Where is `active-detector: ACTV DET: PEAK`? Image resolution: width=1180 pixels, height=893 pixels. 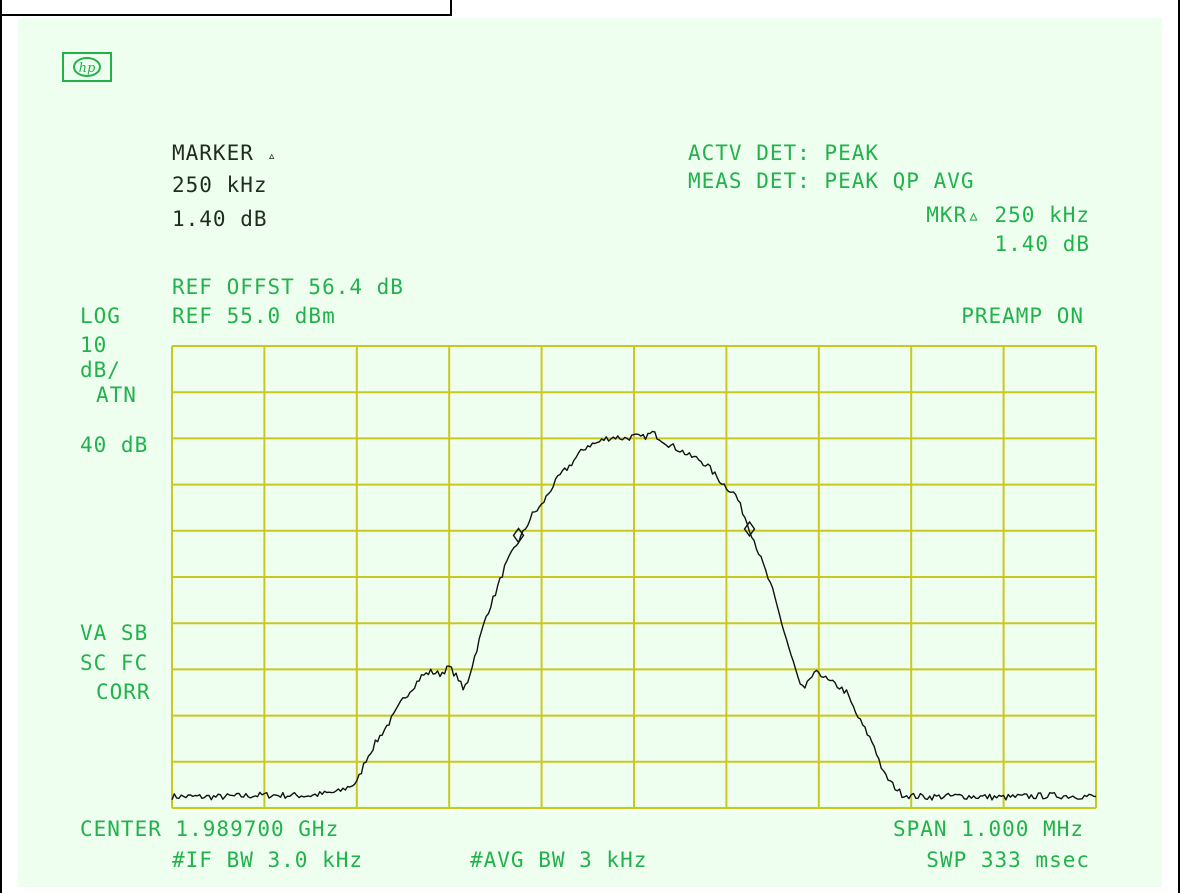
active-detector: ACTV DET: PEAK is located at coordinates (784, 153).